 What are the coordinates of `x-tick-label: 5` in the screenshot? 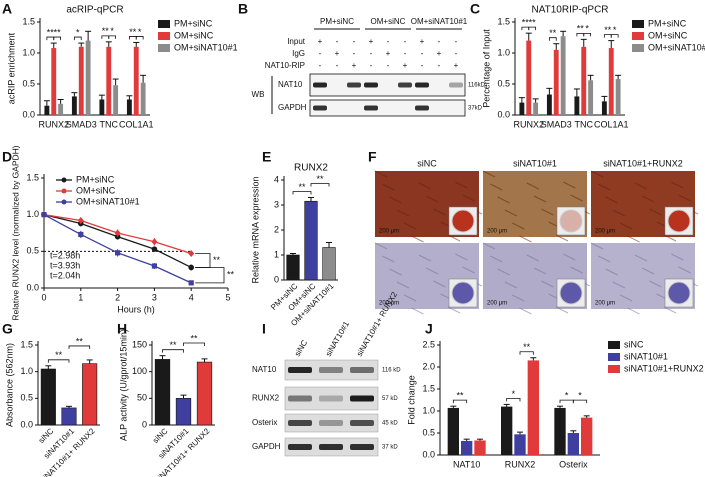 It's located at (227, 297).